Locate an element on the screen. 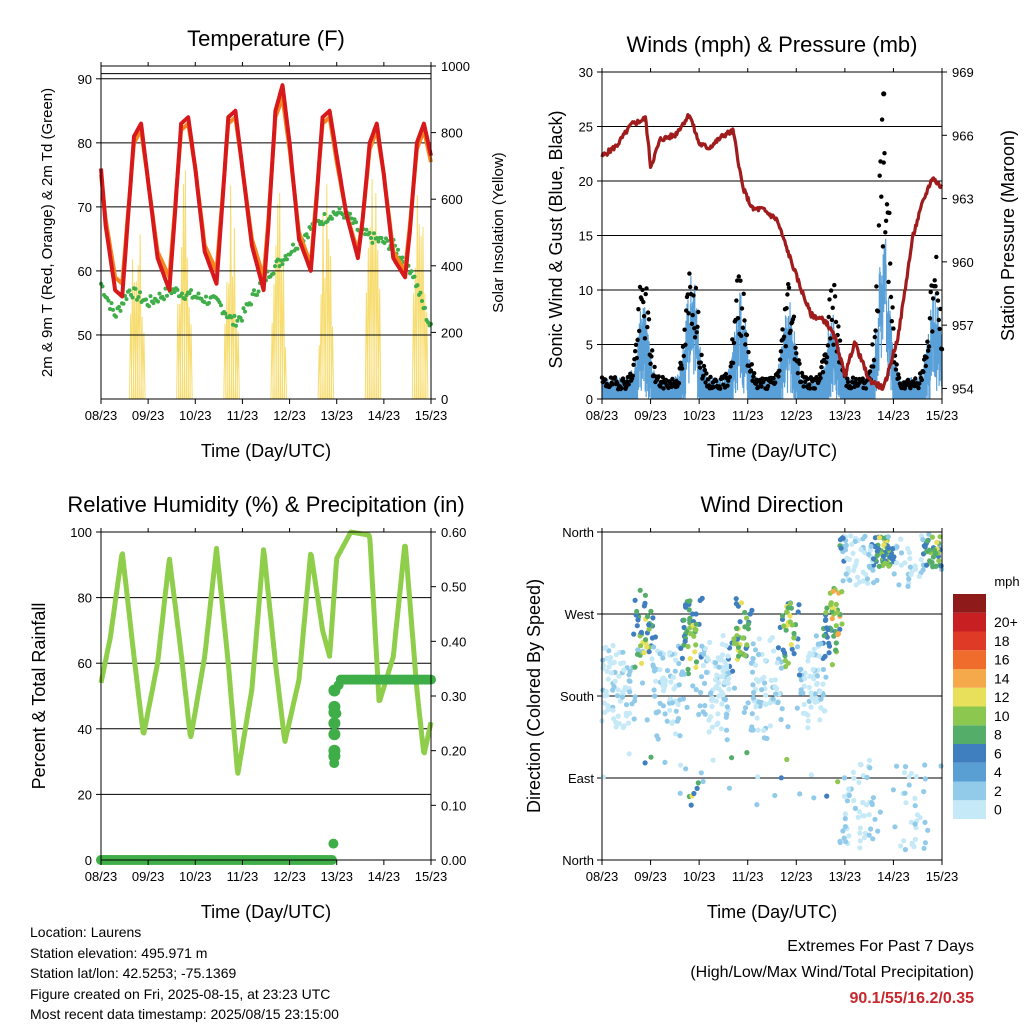 The height and width of the screenshot is (1025, 1024). station-elevation: Station elevation: 495.971 m is located at coordinates (119, 952).